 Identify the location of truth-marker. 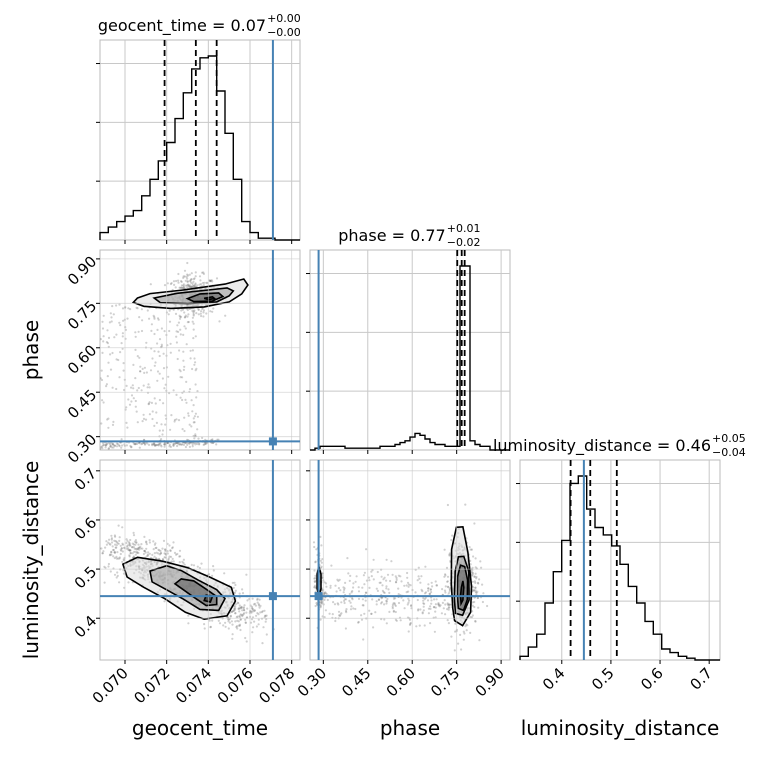
(272, 596).